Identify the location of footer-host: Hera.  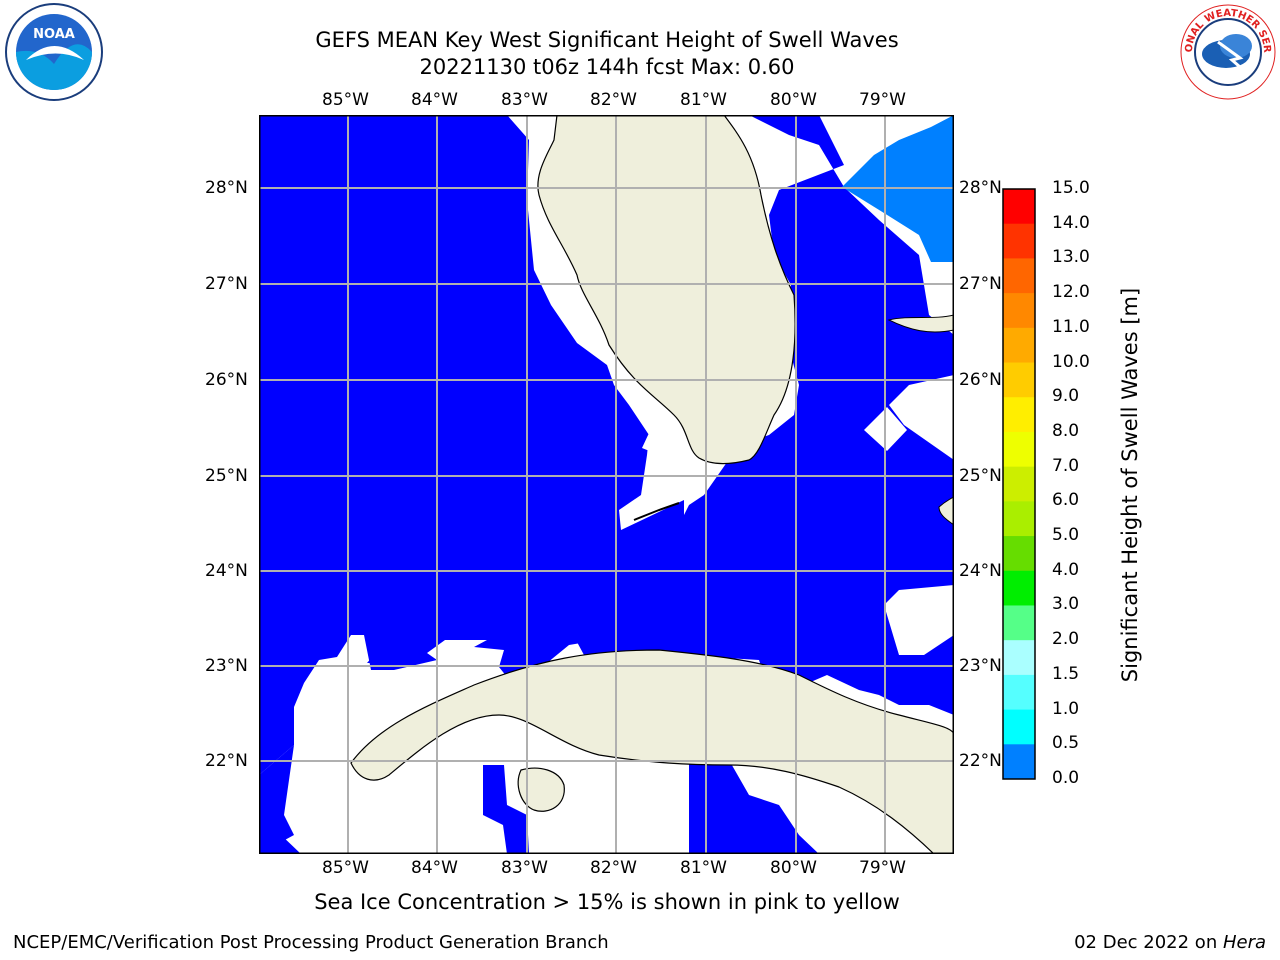
(1244, 942).